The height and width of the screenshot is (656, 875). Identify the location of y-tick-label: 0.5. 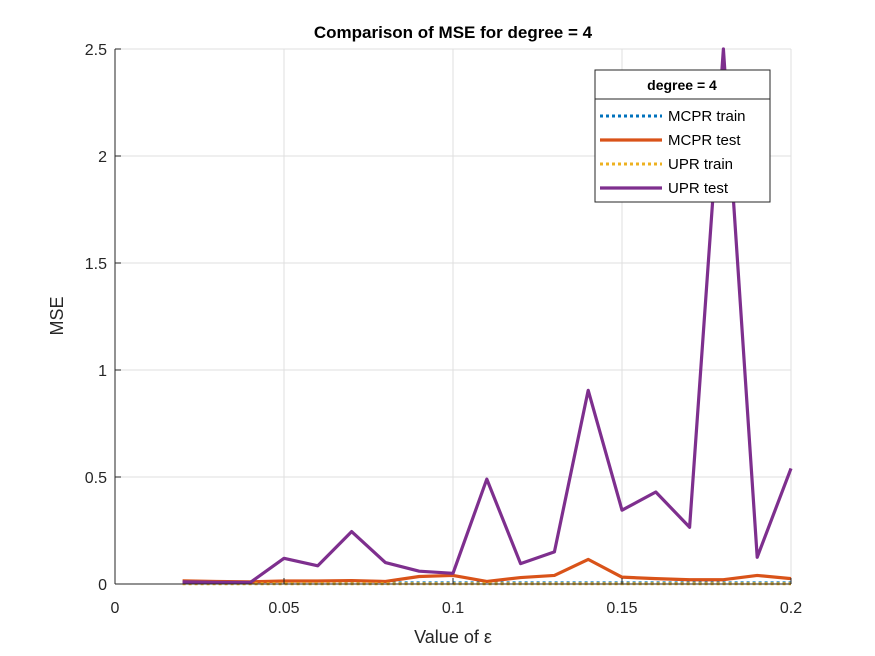
(96, 478).